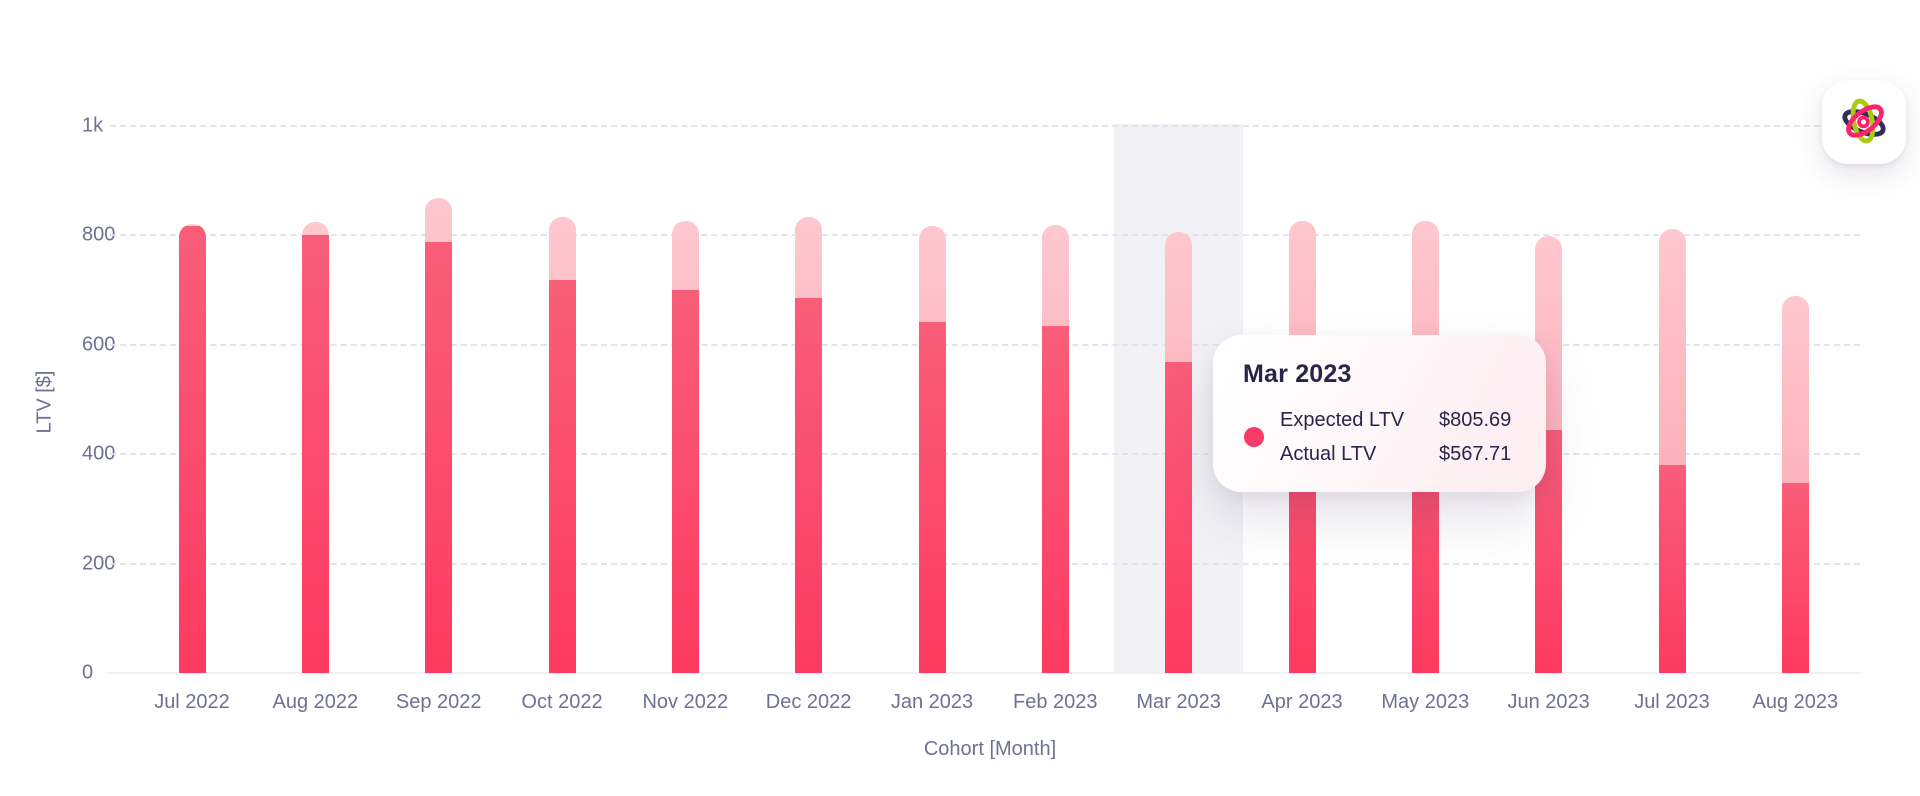  I want to click on x-tick-label: Aug 2023, so click(1795, 702).